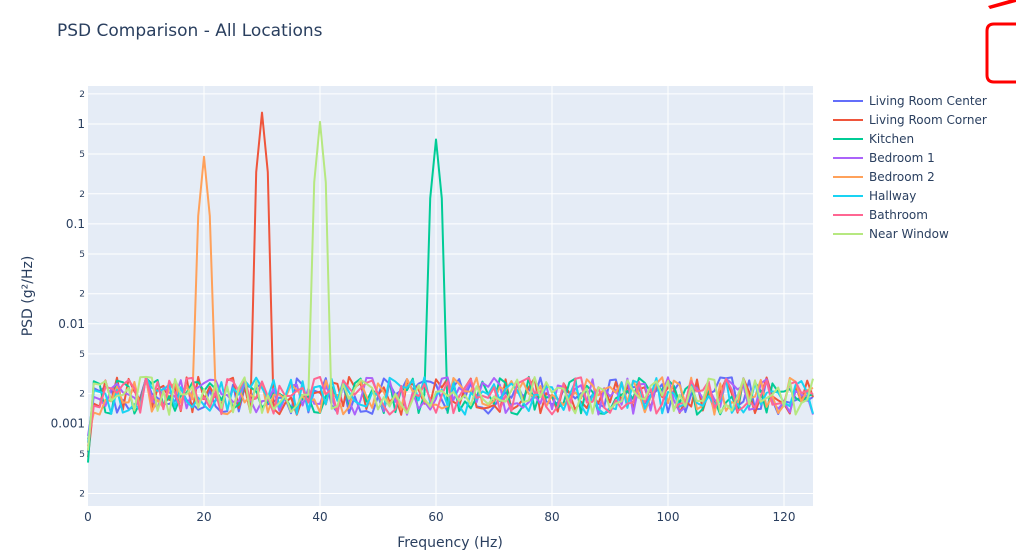  I want to click on legend-label: Near Window, so click(909, 234).